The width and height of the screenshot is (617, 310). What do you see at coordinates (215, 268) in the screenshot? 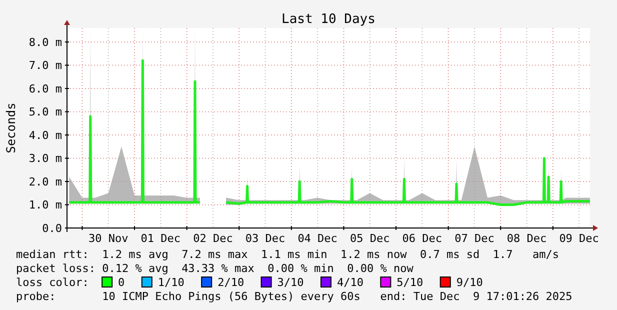
I see `text: packet loss: 0.12 % avg 43.33 % max 0.00 % min 0.00 % now` at bounding box center [215, 268].